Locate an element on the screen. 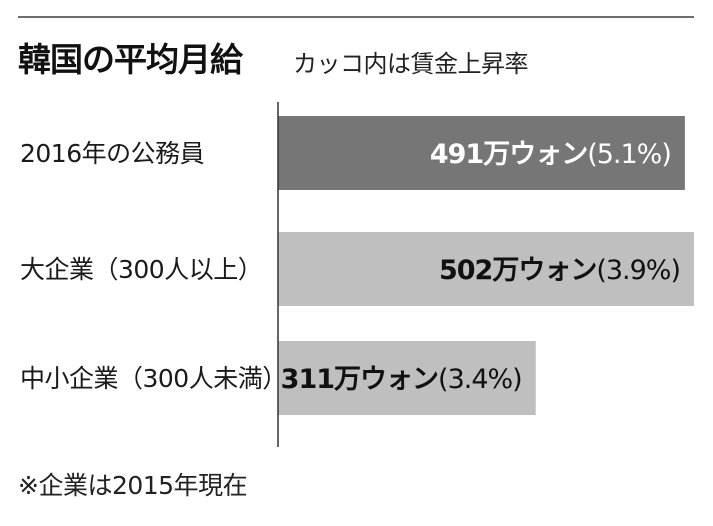  category-label: 大企業（300人以上） is located at coordinates (141, 269).